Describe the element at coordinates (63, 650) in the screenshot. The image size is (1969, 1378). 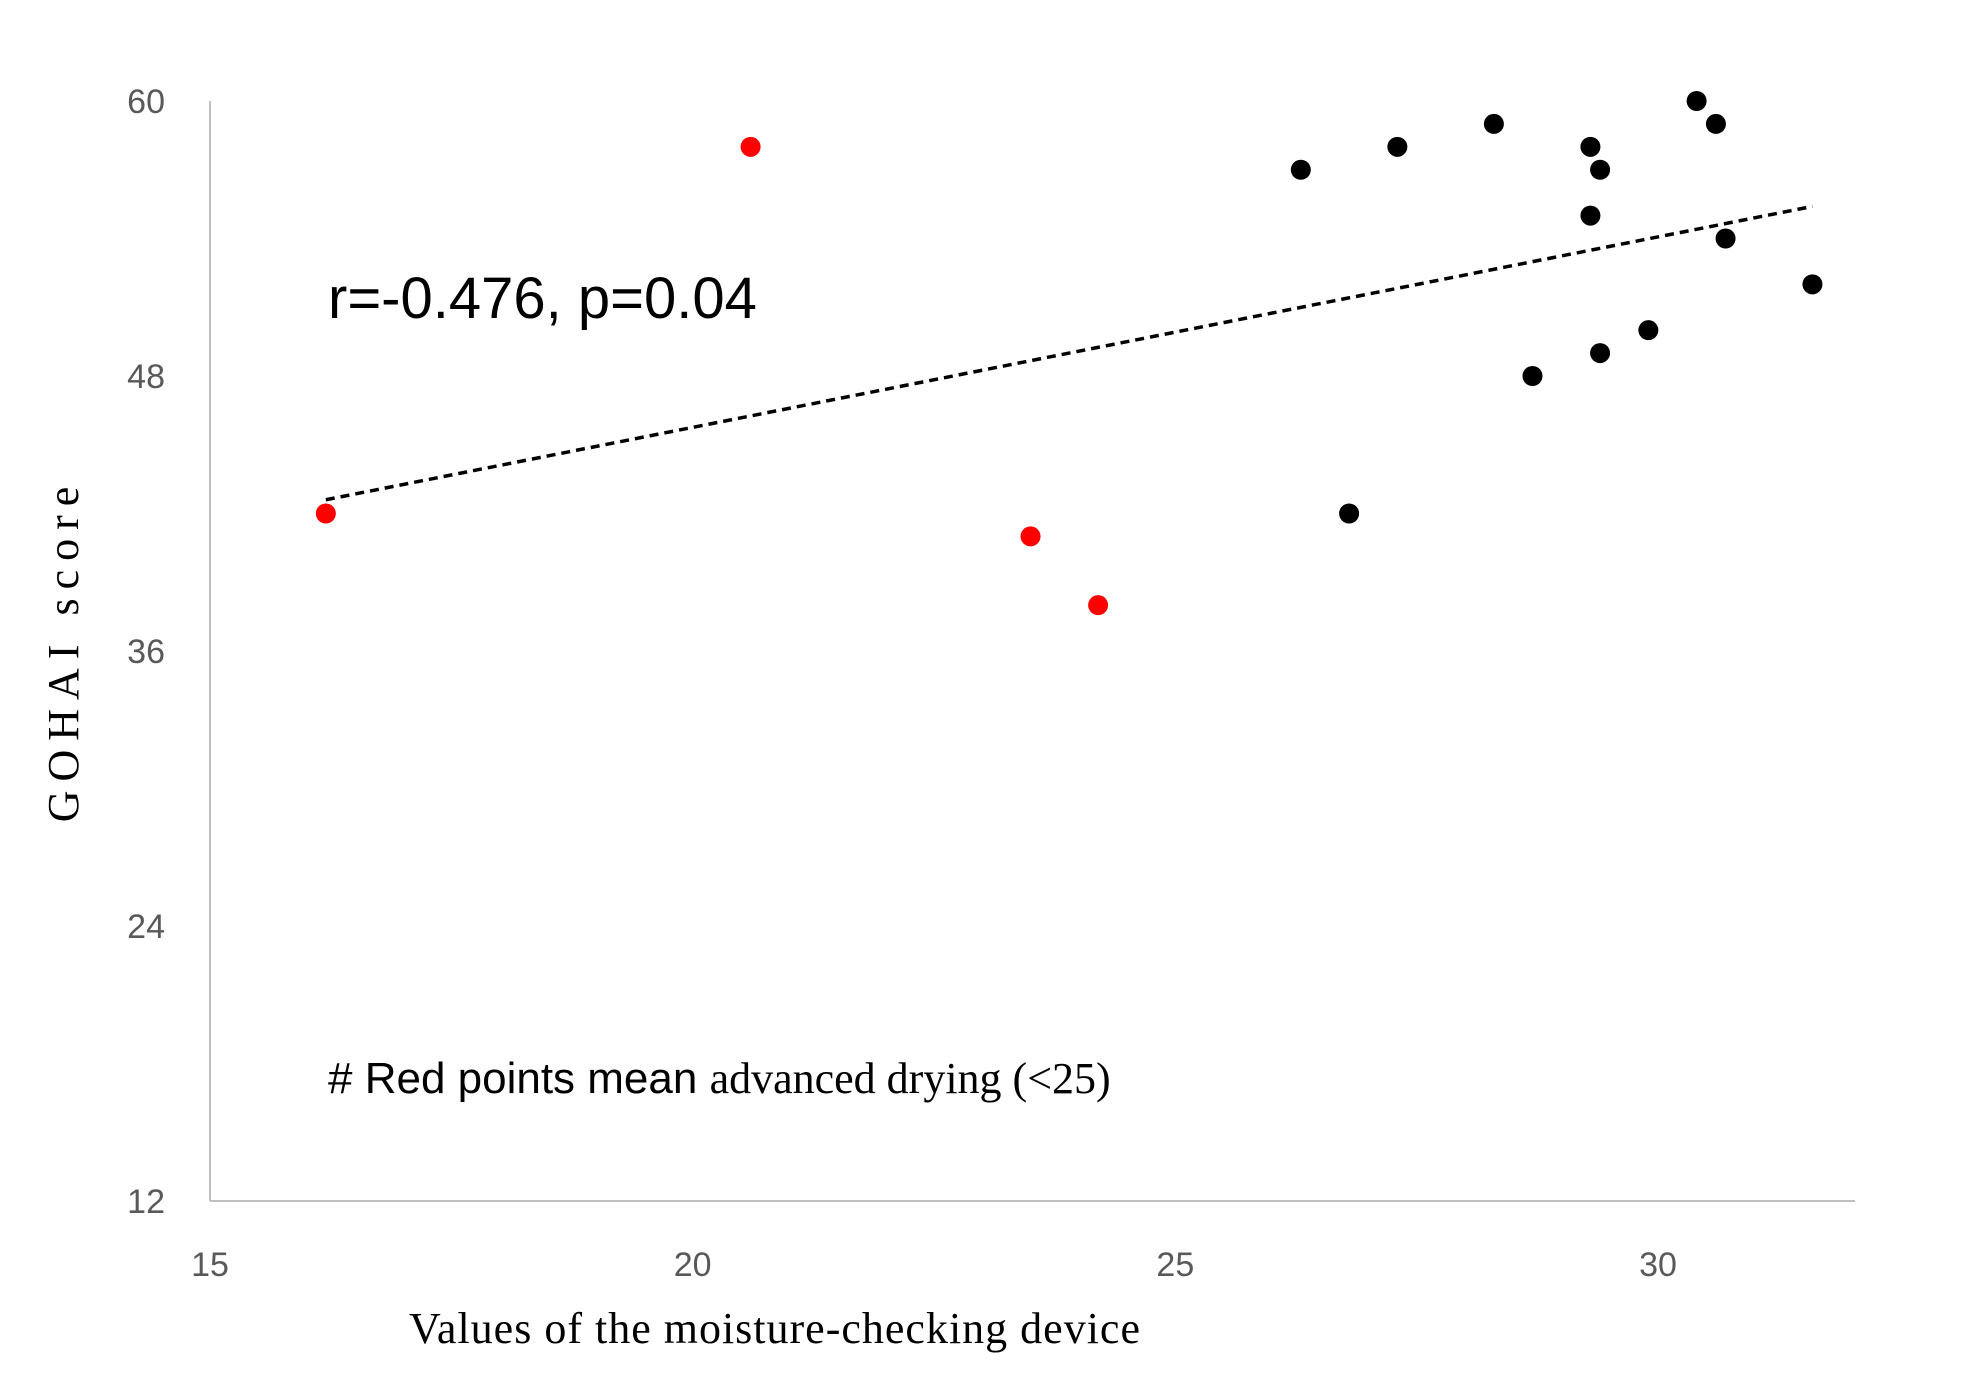
I see `y-axis-label: GOHAI score` at that location.